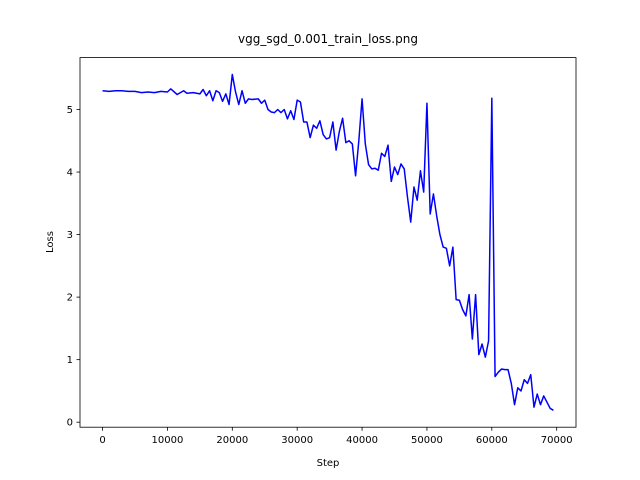 Image resolution: width=640 pixels, height=480 pixels. Describe the element at coordinates (70, 298) in the screenshot. I see `y-tick-label: 2` at that location.